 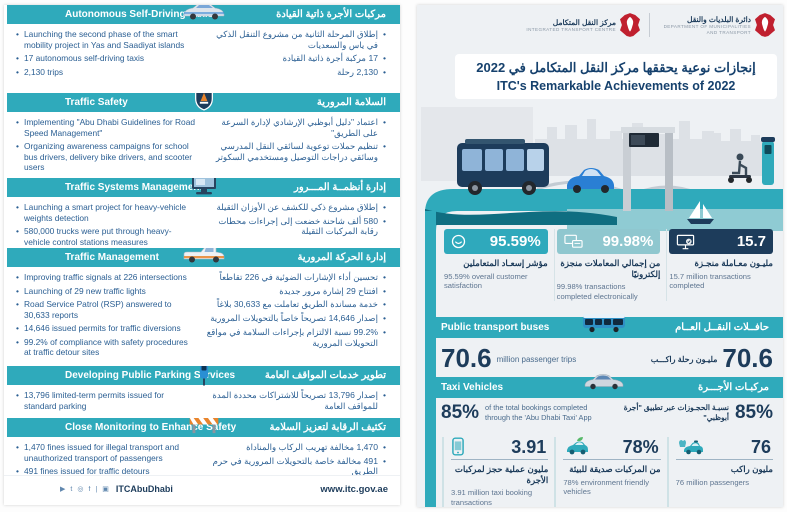 I want to click on bullet: 17 autonomous self-driving taxis, so click(x=106, y=58).